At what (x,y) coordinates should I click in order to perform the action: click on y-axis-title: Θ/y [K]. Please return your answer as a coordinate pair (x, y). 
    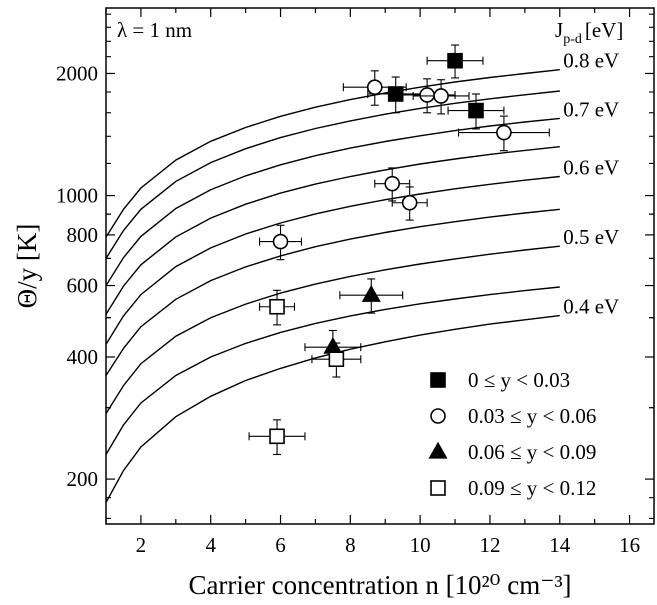
    Looking at the image, I should click on (27, 266).